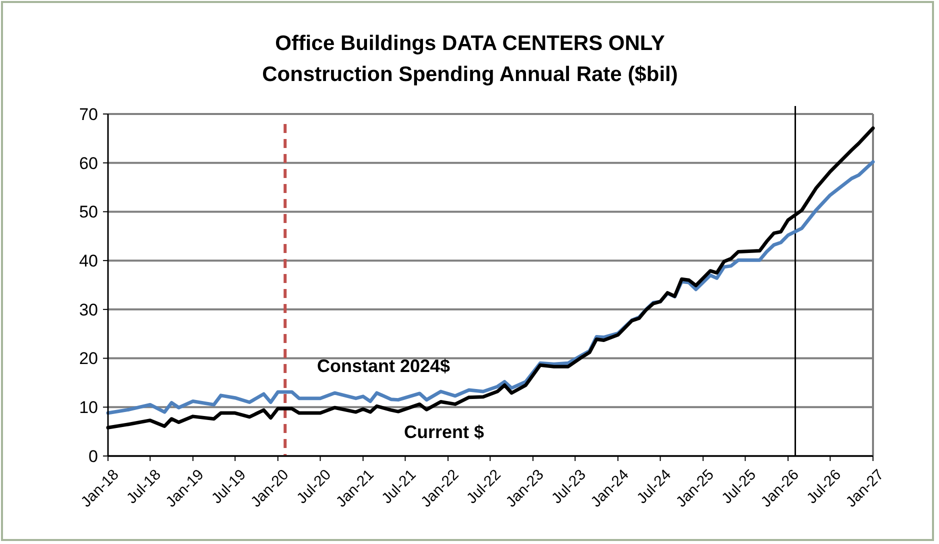 Image resolution: width=939 pixels, height=544 pixels. What do you see at coordinates (93, 456) in the screenshot?
I see `y-tick-label: 0` at bounding box center [93, 456].